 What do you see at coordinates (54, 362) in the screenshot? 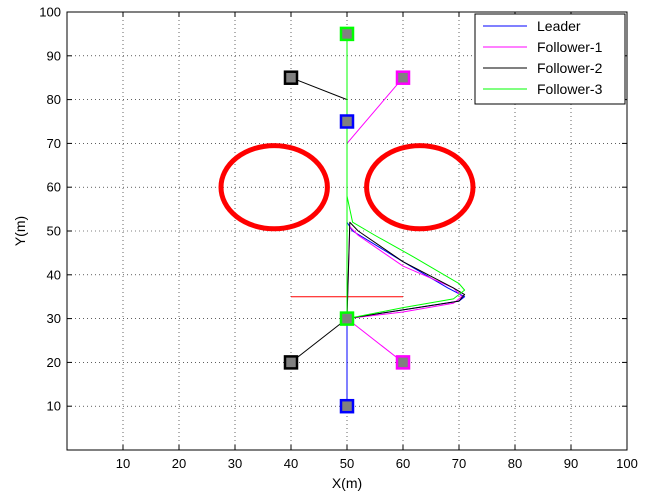
I see `y-tick-label: 20` at bounding box center [54, 362].